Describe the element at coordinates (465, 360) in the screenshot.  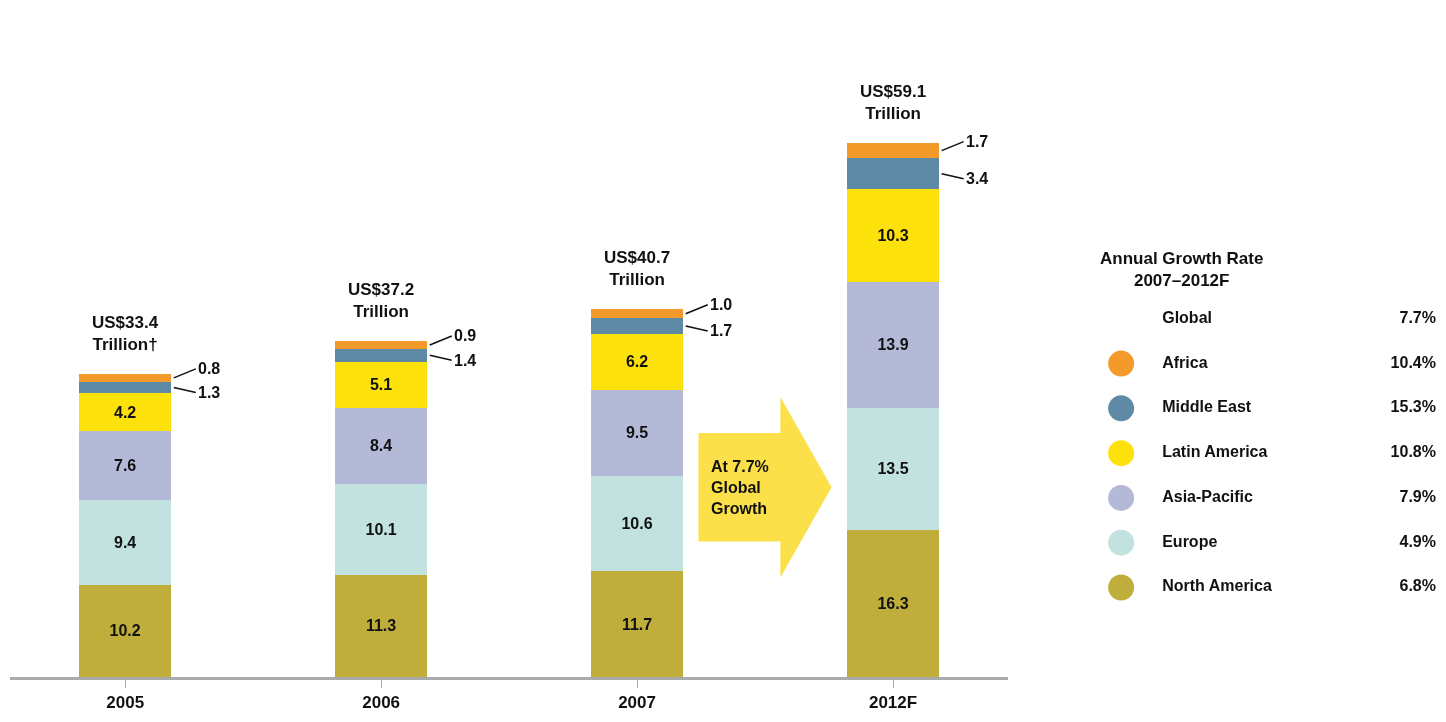
I see `data-label: 1.4` at that location.